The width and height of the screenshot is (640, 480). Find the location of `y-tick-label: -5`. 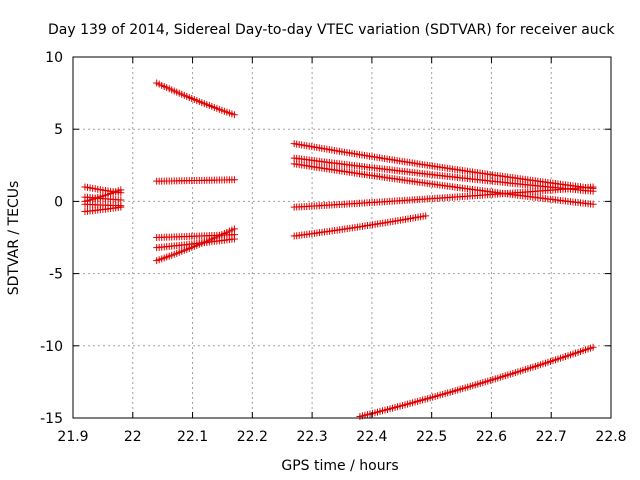

y-tick-label: -5 is located at coordinates (56, 275).